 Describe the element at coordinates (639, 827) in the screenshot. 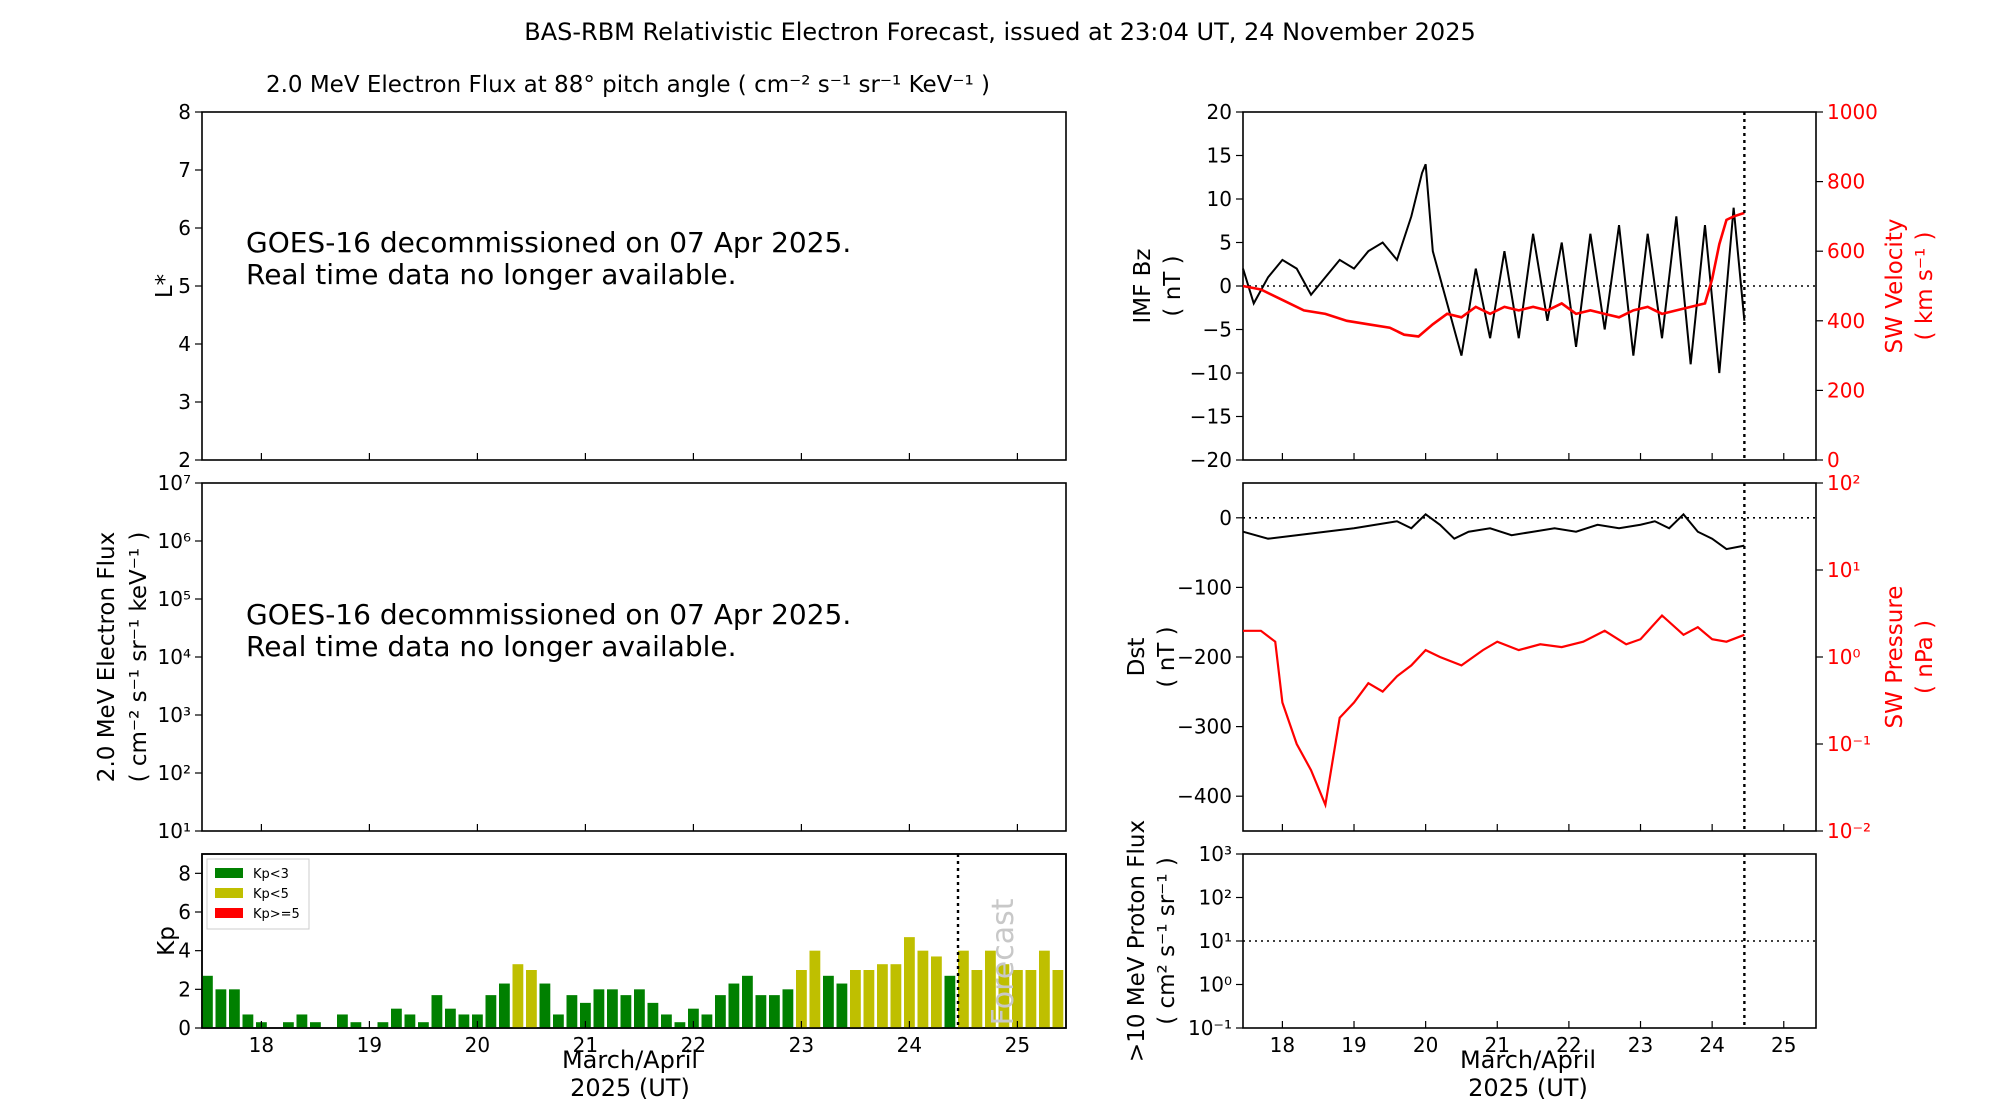

I see `flux-x-ticks` at that location.